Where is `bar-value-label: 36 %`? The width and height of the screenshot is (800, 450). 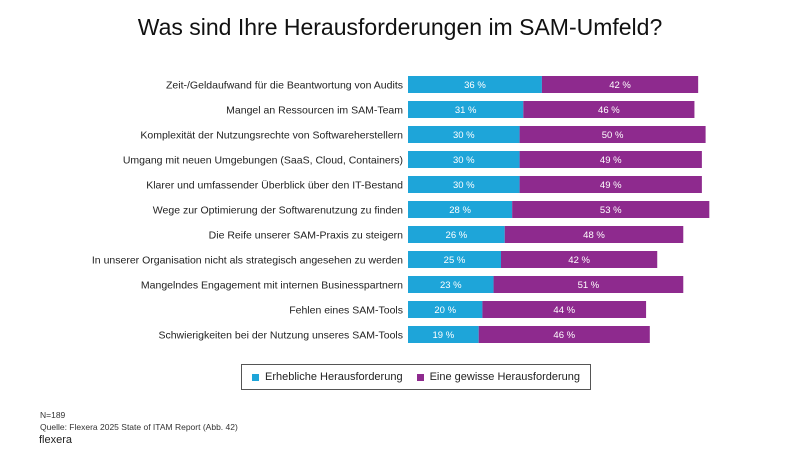 bar-value-label: 36 % is located at coordinates (475, 85).